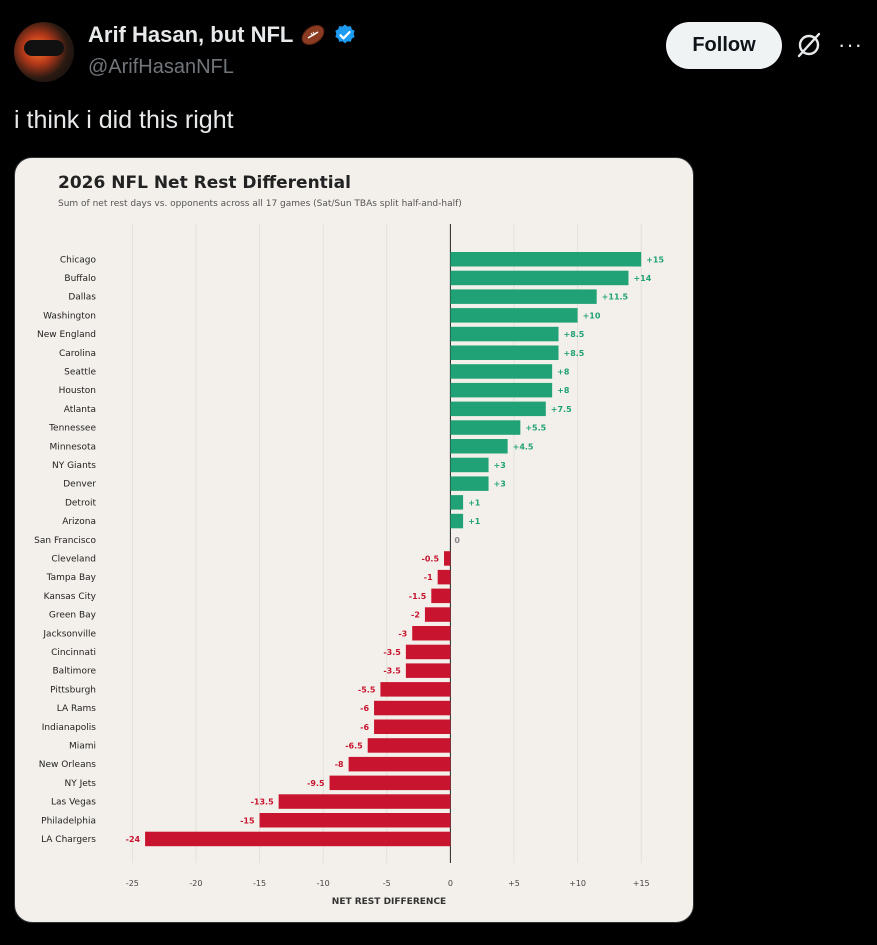 This screenshot has width=877, height=945. Describe the element at coordinates (79, 485) in the screenshot. I see `category-label: Denver` at that location.